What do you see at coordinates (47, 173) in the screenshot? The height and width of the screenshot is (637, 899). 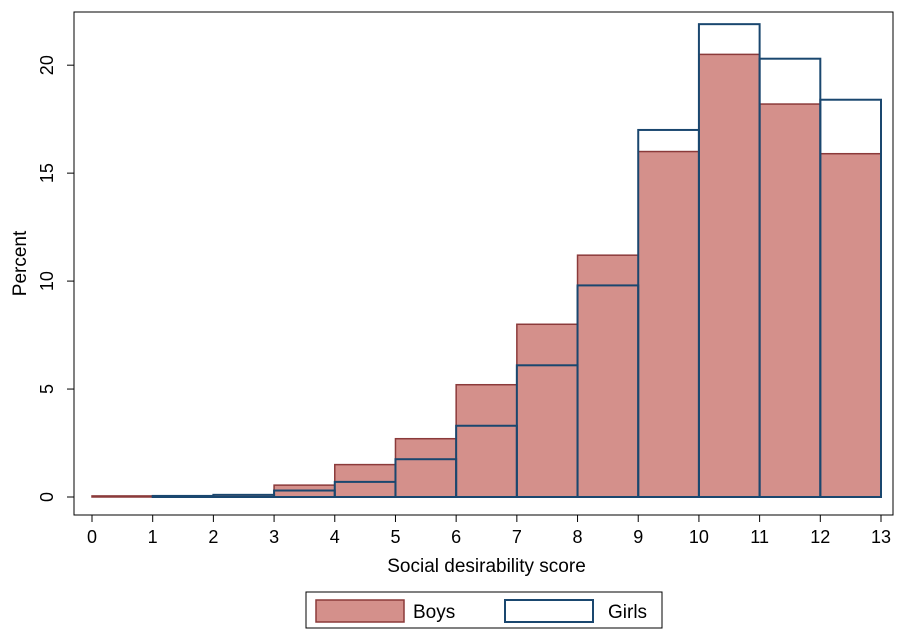 I see `y-tick-label: 15` at bounding box center [47, 173].